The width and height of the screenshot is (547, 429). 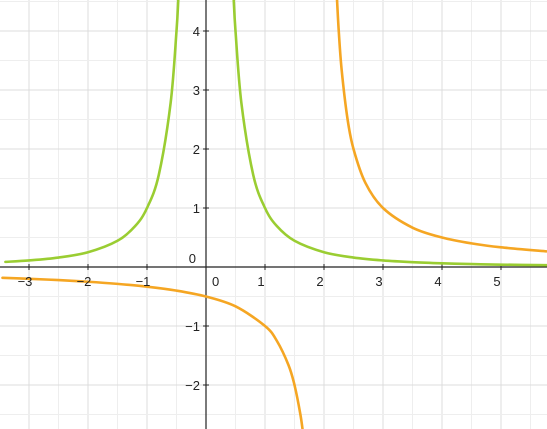 What do you see at coordinates (25, 281) in the screenshot?
I see `x-tick-label: −3` at bounding box center [25, 281].